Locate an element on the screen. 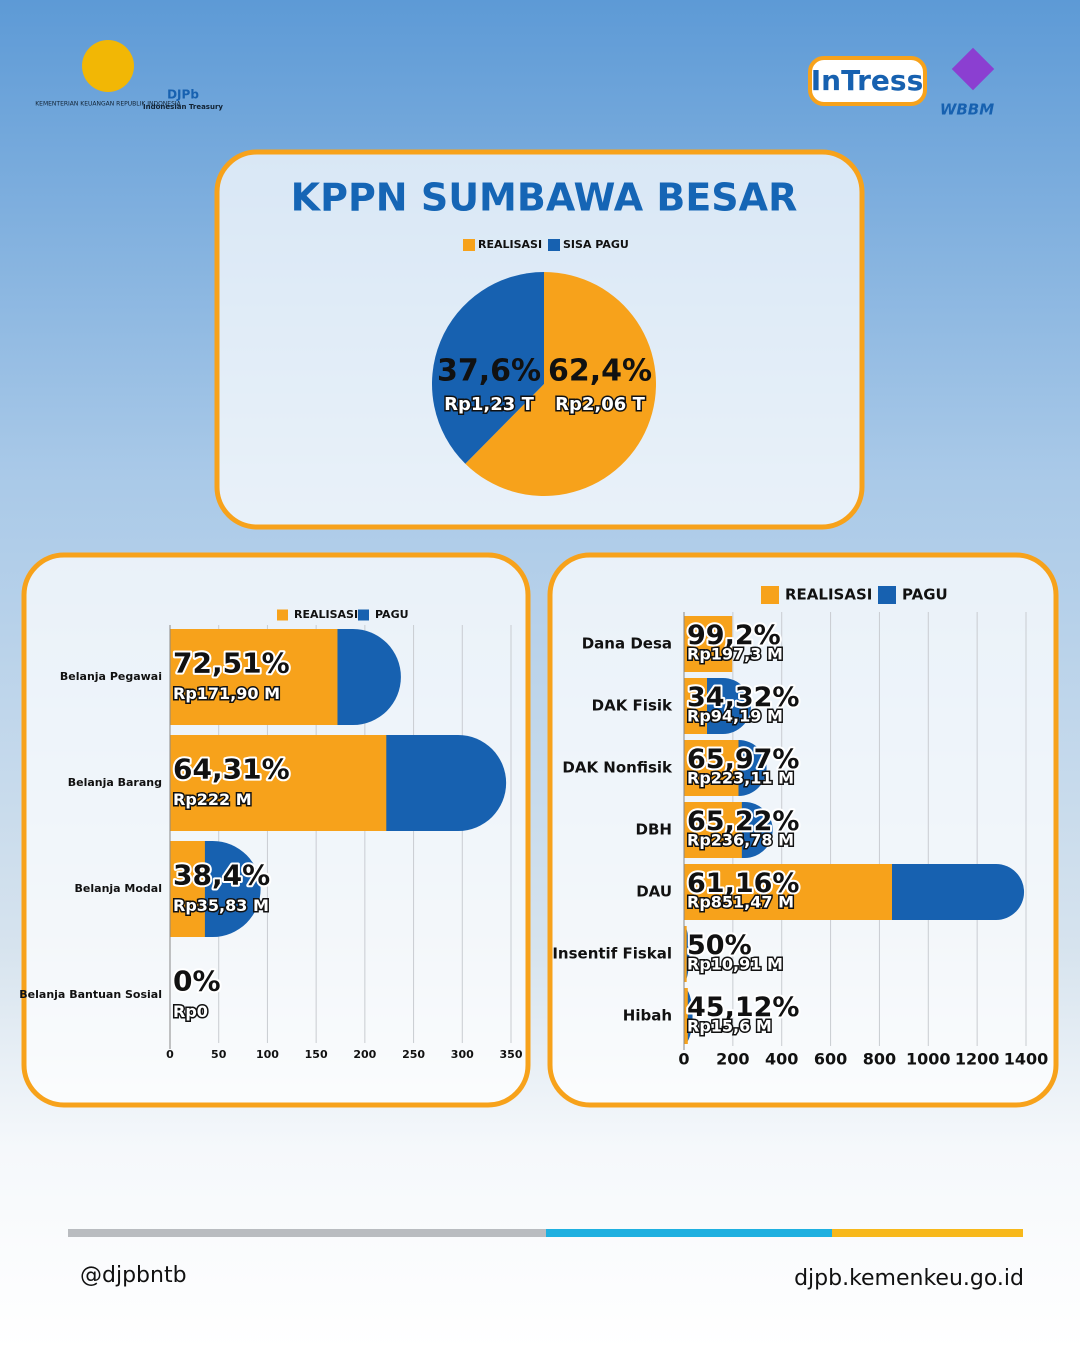 This screenshot has height=1354, width=1080. x-tick-label: 1000 is located at coordinates (928, 1059).